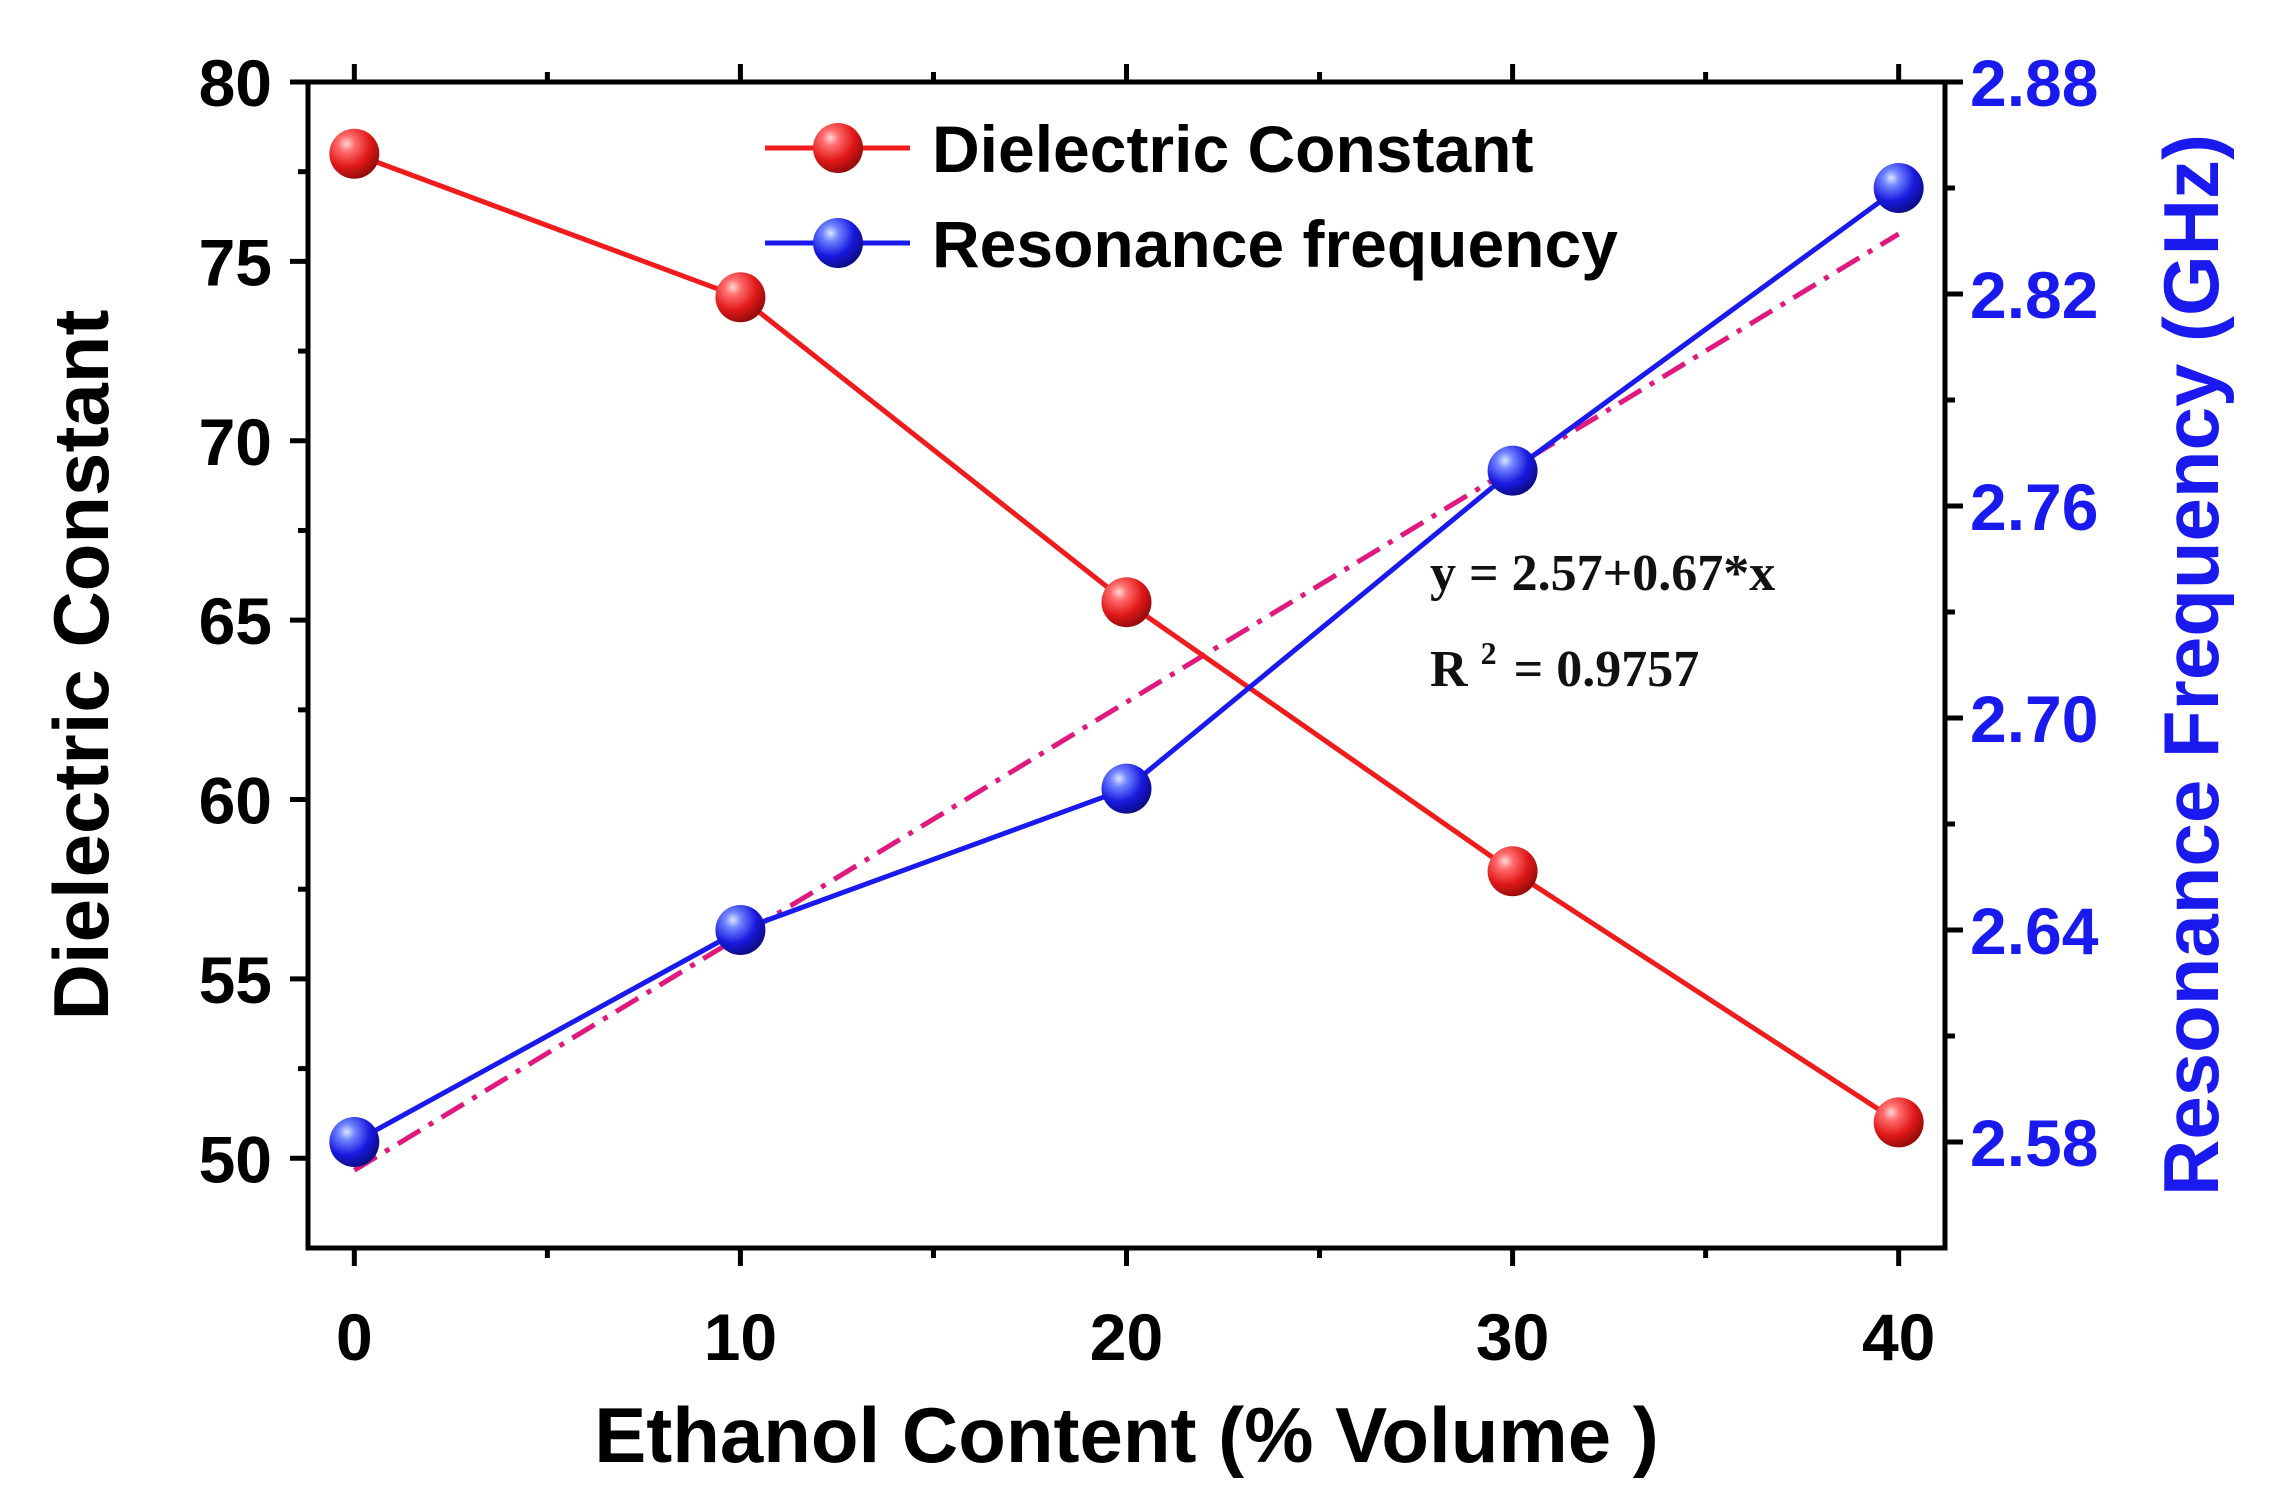 The height and width of the screenshot is (1497, 2277). I want to click on fit-annotation: y = 2.57+0.67*x R 2 = 0.9757, so click(1602, 621).